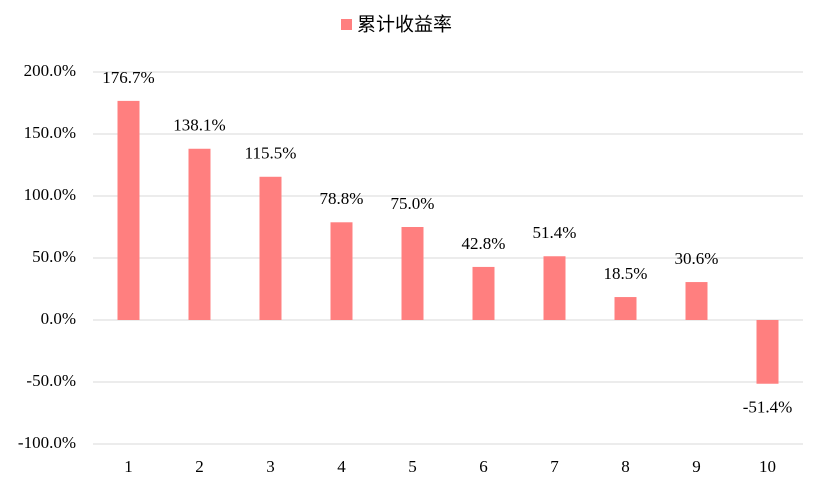  What do you see at coordinates (47, 442) in the screenshot?
I see `y-tick-label: -100.0%` at bounding box center [47, 442].